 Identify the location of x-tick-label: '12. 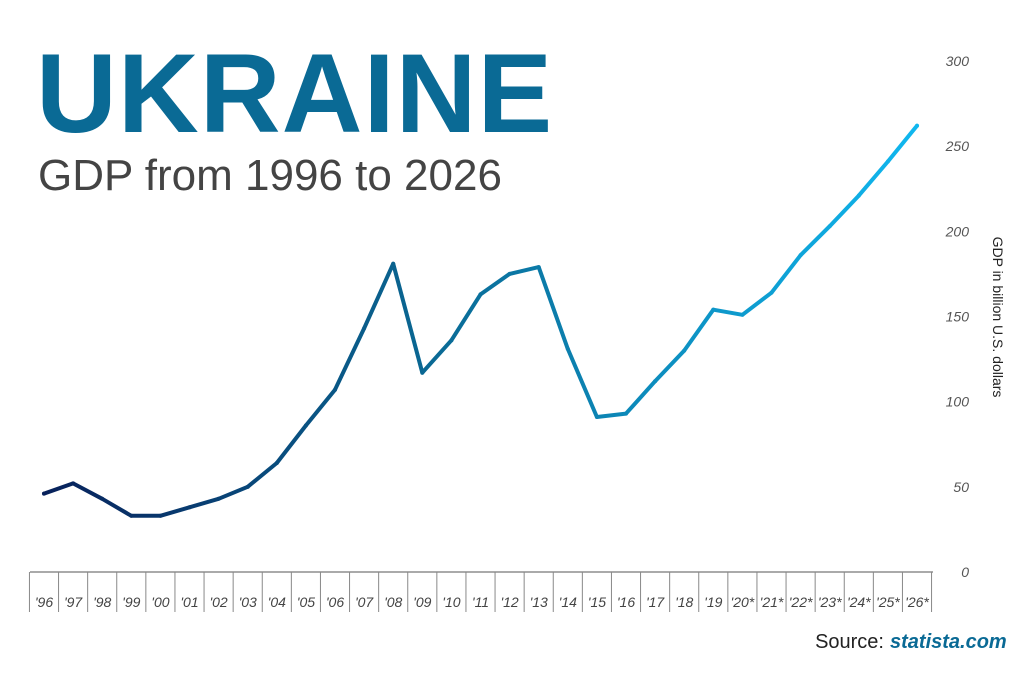
(509, 602).